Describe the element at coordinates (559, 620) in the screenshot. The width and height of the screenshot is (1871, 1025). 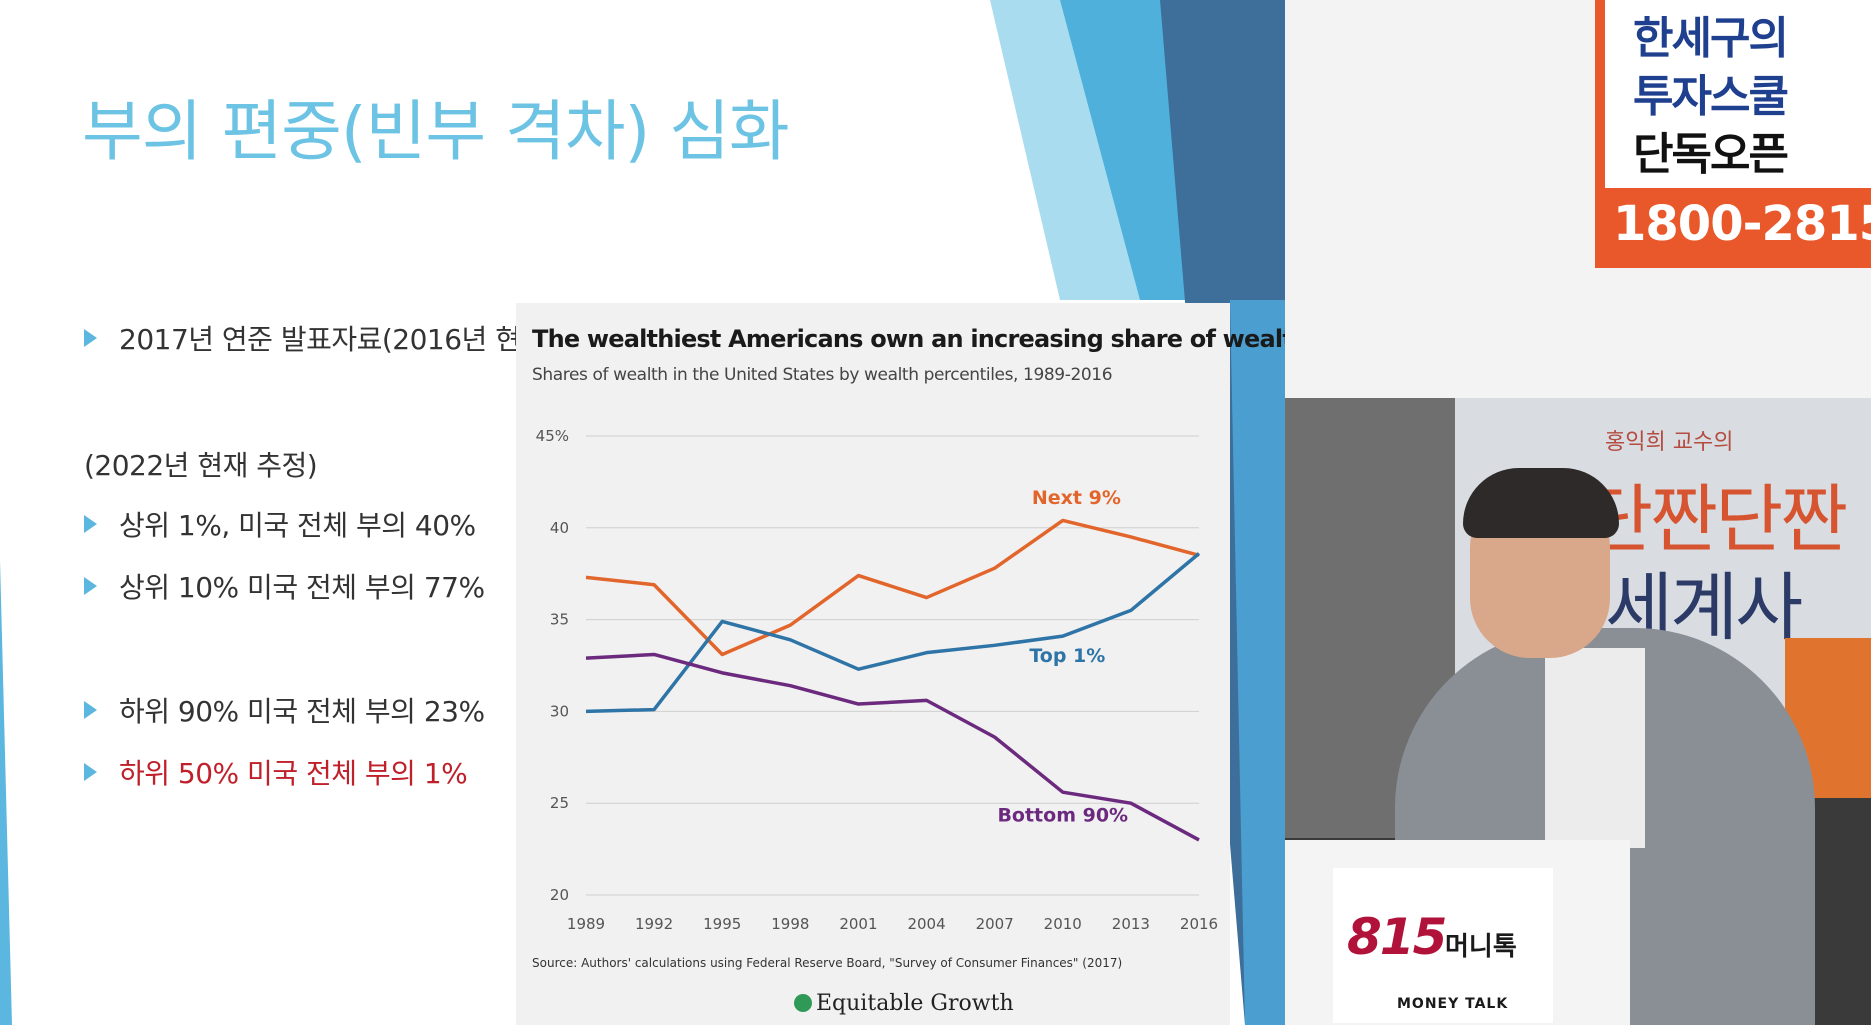
I see `y-tick-label: 35` at that location.